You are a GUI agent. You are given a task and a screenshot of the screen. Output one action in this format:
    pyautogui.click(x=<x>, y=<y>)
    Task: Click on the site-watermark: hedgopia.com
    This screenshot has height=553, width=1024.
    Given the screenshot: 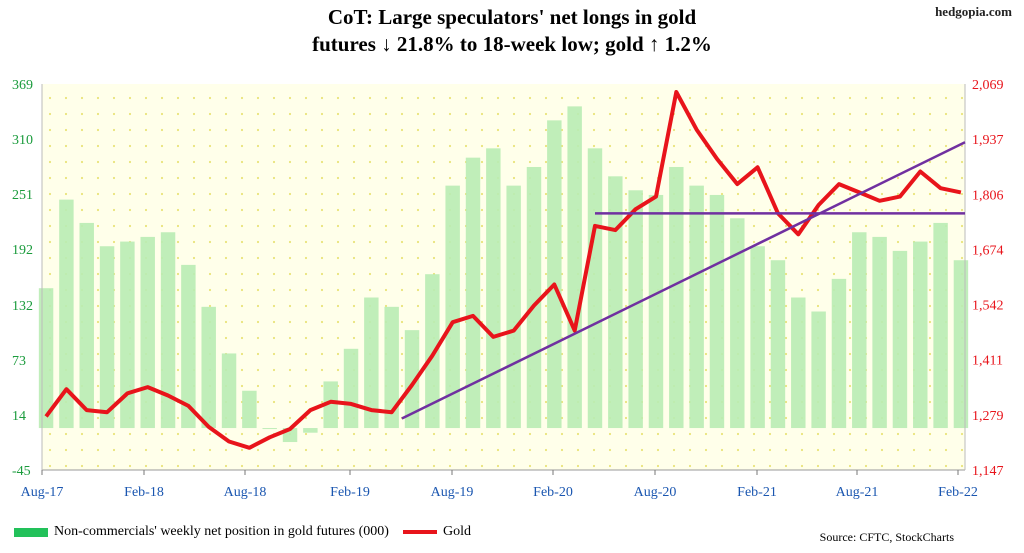 What is the action you would take?
    pyautogui.click(x=973, y=11)
    